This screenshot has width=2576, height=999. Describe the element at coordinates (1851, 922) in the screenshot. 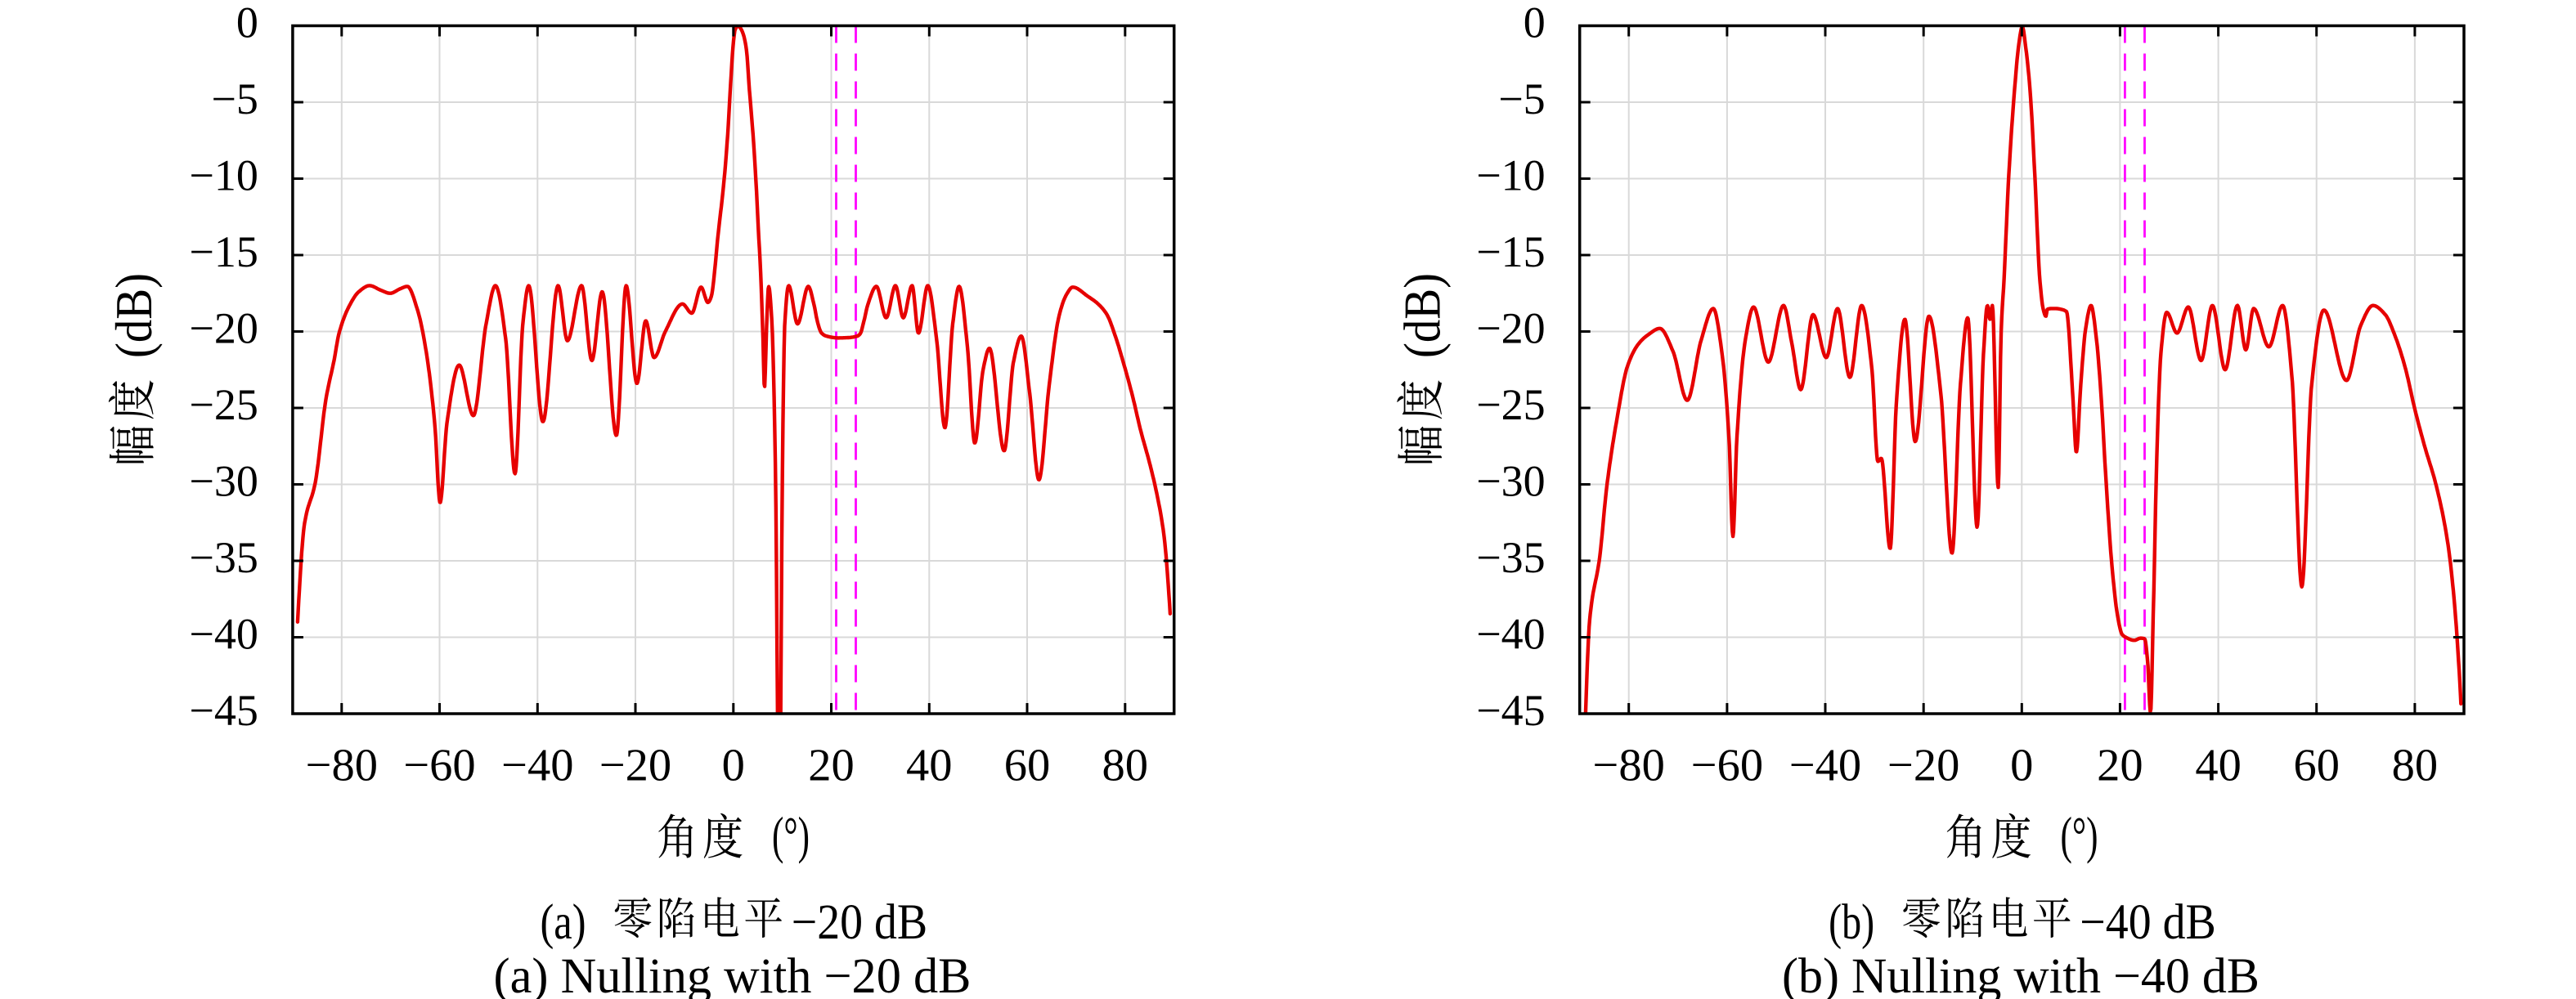

I see `svg-text: (b)` at that location.